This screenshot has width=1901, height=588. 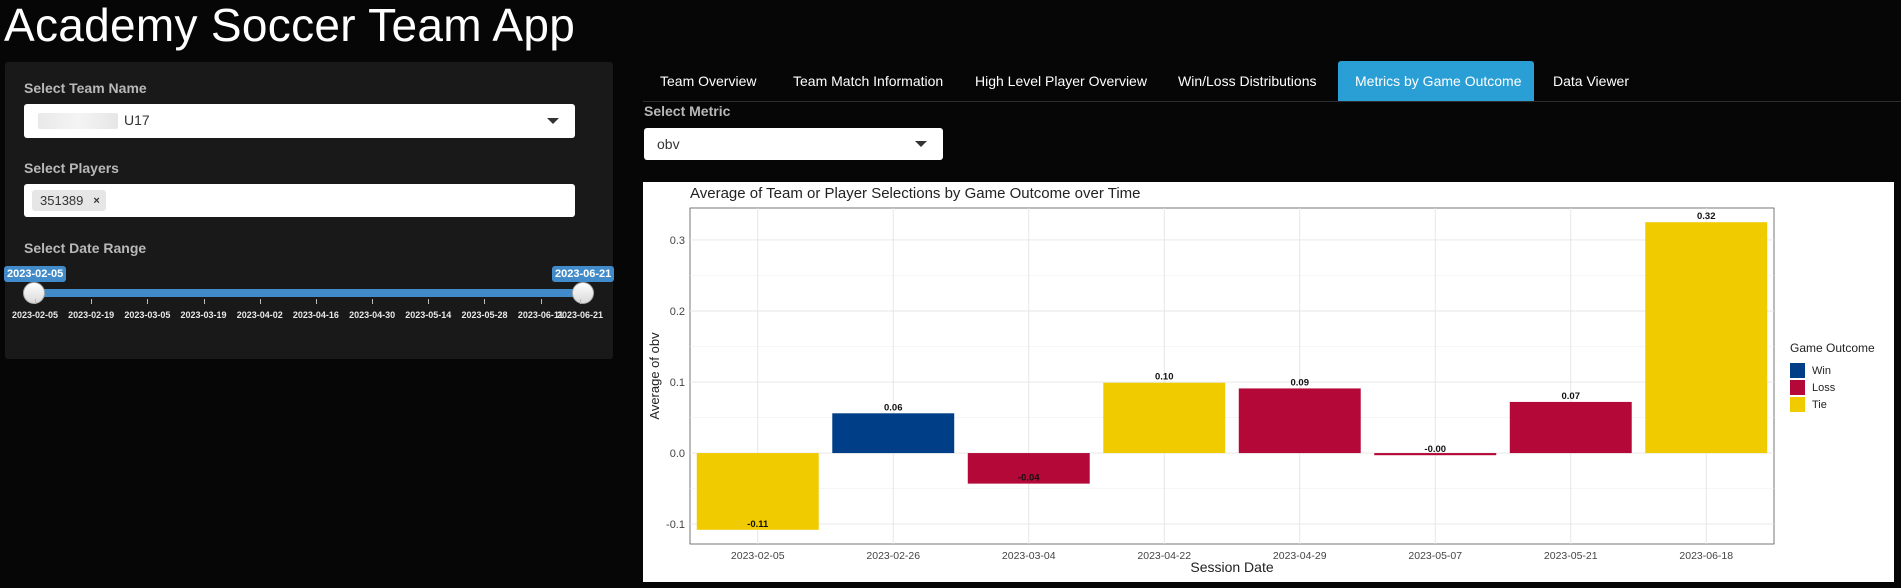 I want to click on tab-team-match-information: Team Match Information, so click(x=868, y=81).